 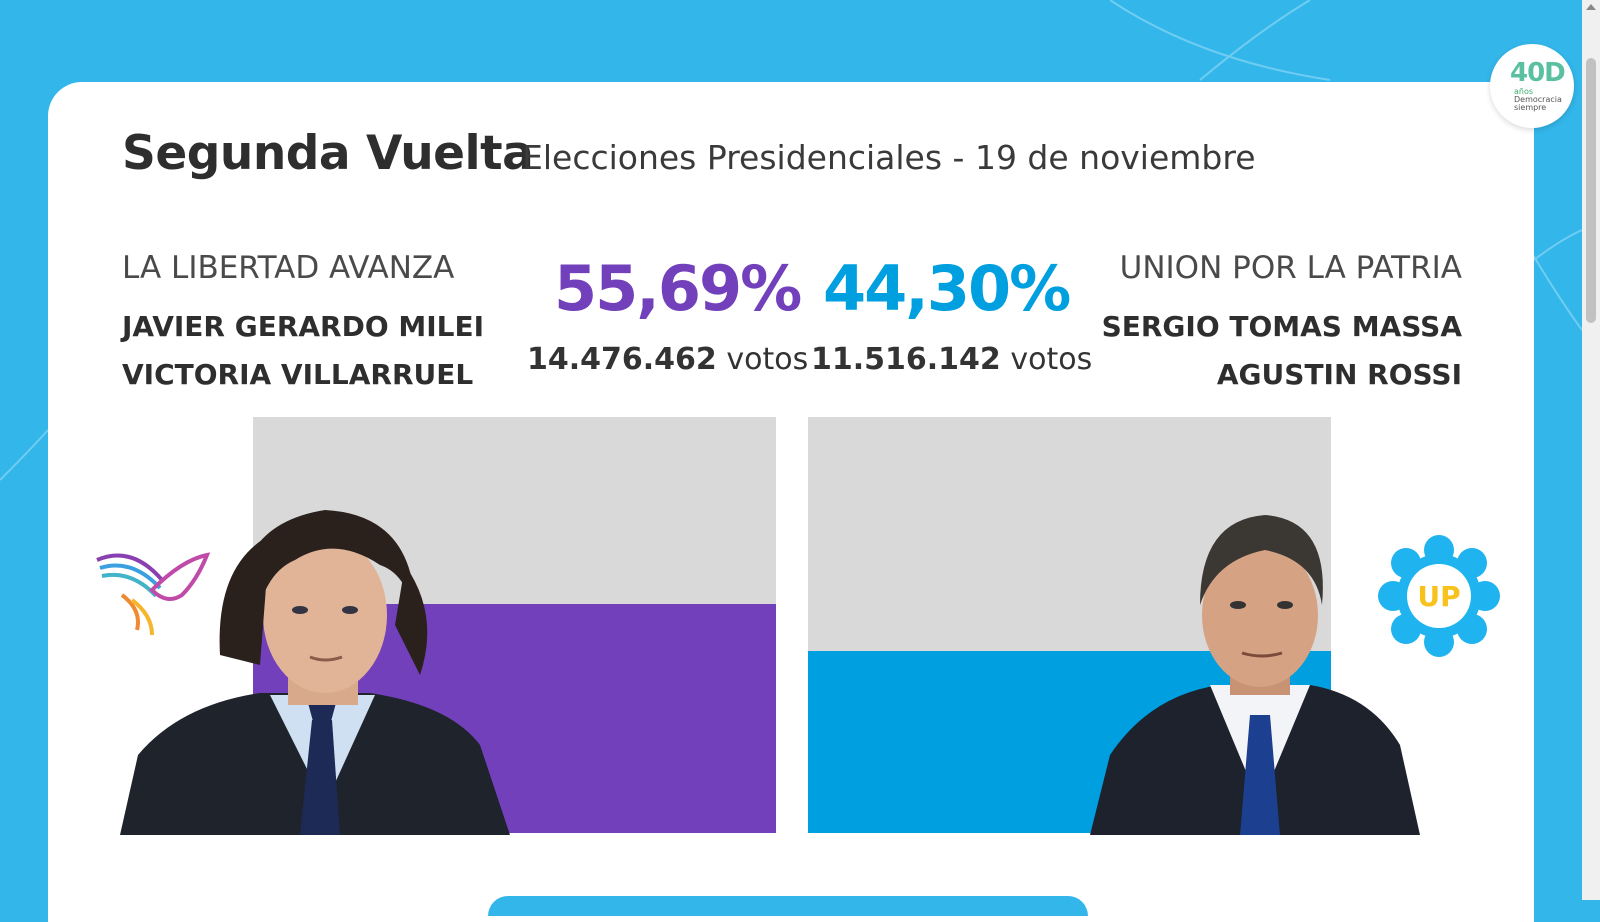 What do you see at coordinates (678, 288) in the screenshot?
I see `percent-left: 55,69%` at bounding box center [678, 288].